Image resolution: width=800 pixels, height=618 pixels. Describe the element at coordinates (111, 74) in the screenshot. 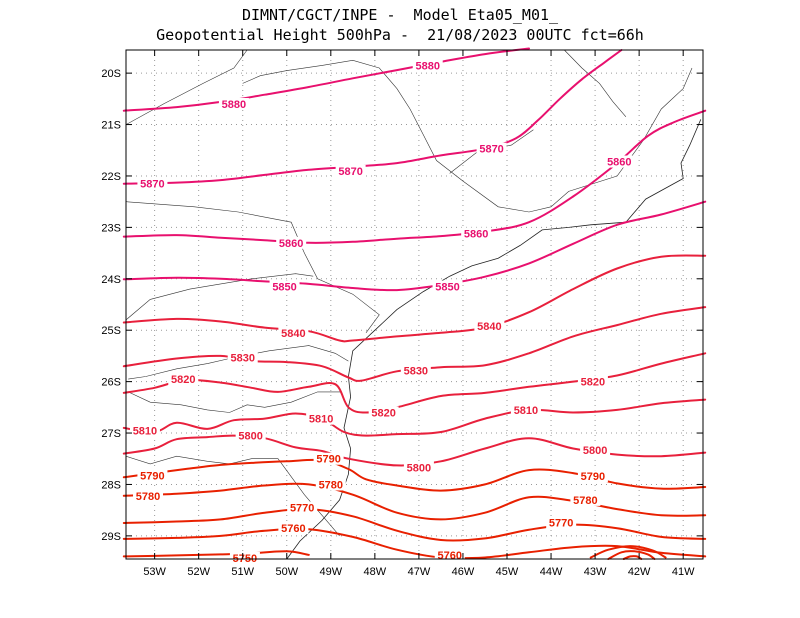

I see `y-tick-label: 20S` at that location.